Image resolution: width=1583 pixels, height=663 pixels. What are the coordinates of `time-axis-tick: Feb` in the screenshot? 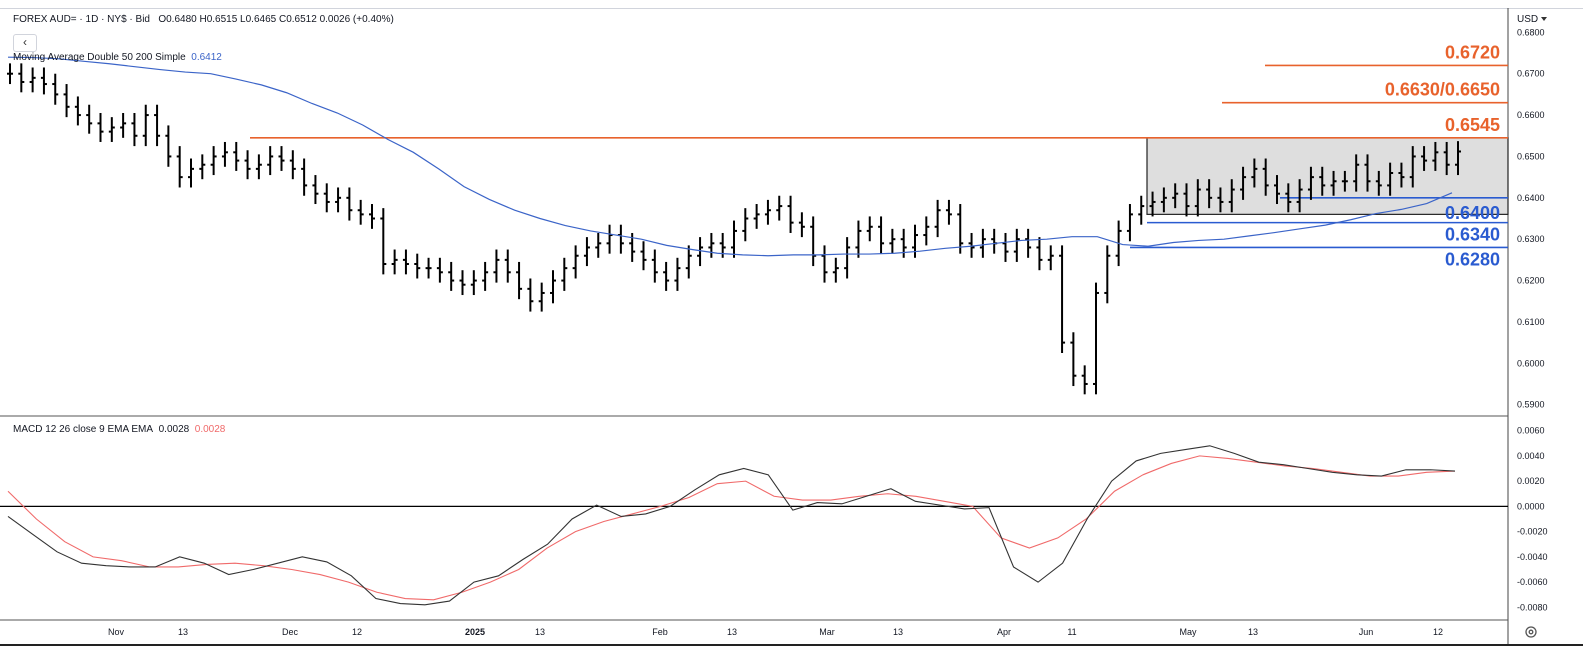 It's located at (660, 632).